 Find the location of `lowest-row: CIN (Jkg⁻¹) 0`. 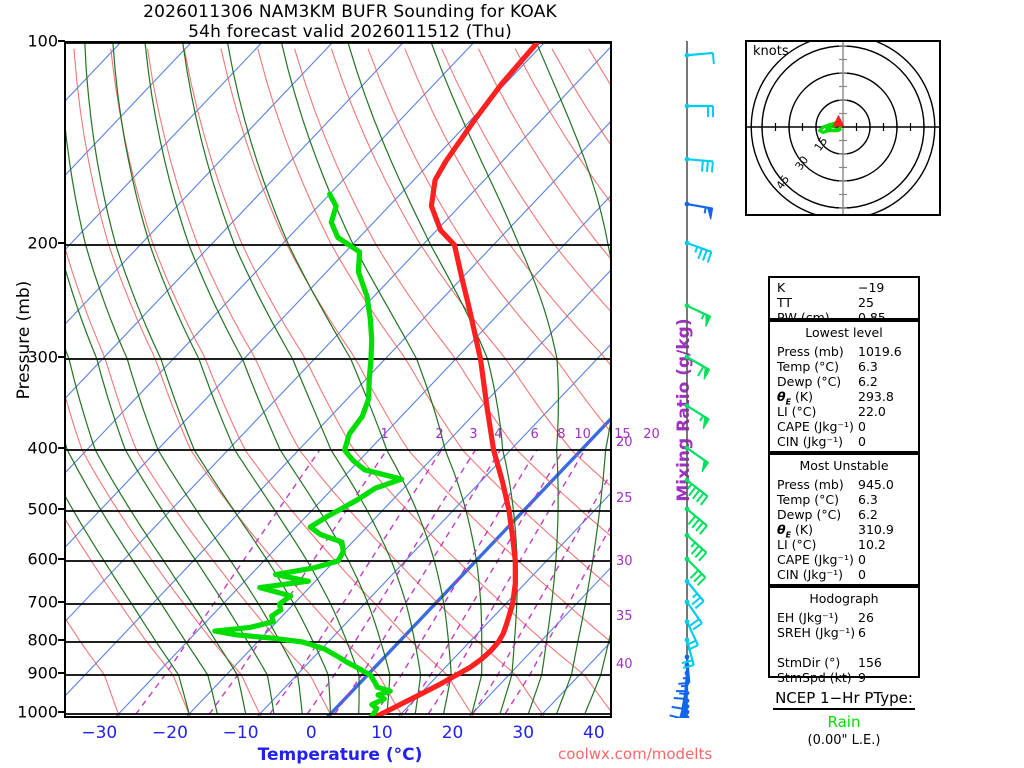

lowest-row: CIN (Jkg⁻¹) 0 is located at coordinates (844, 441).